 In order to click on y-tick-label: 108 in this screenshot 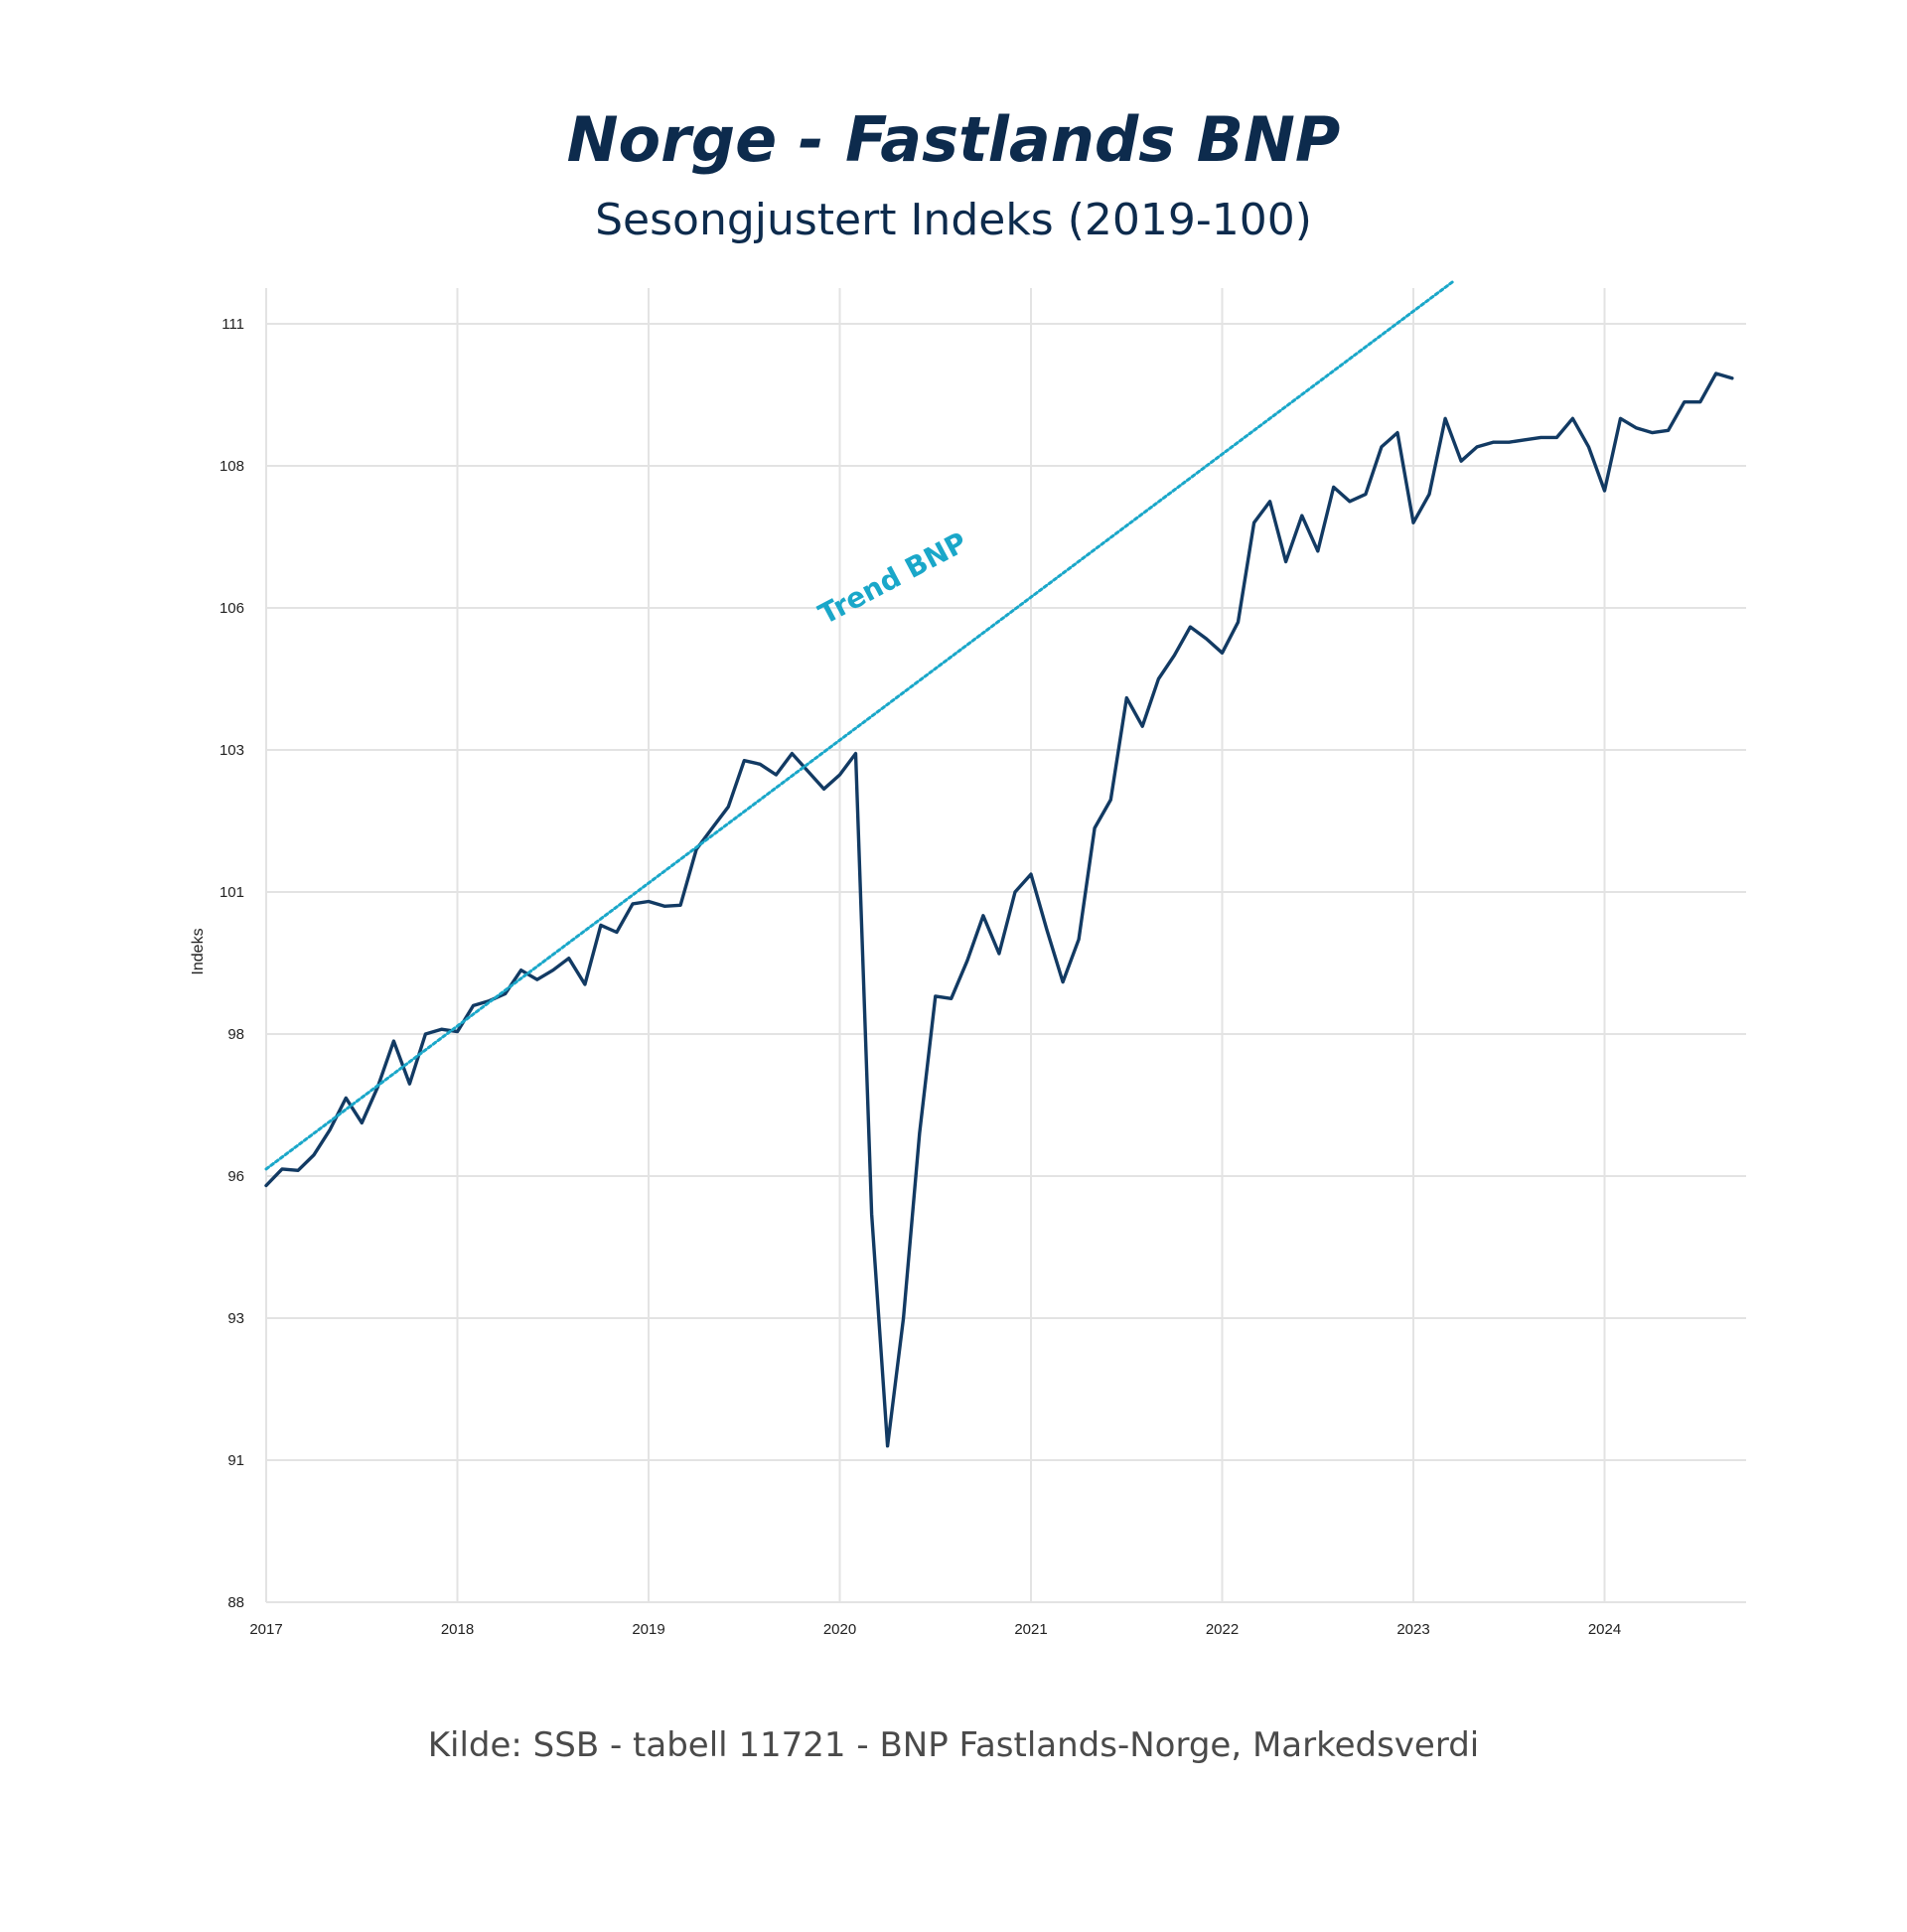, I will do `click(232, 466)`.